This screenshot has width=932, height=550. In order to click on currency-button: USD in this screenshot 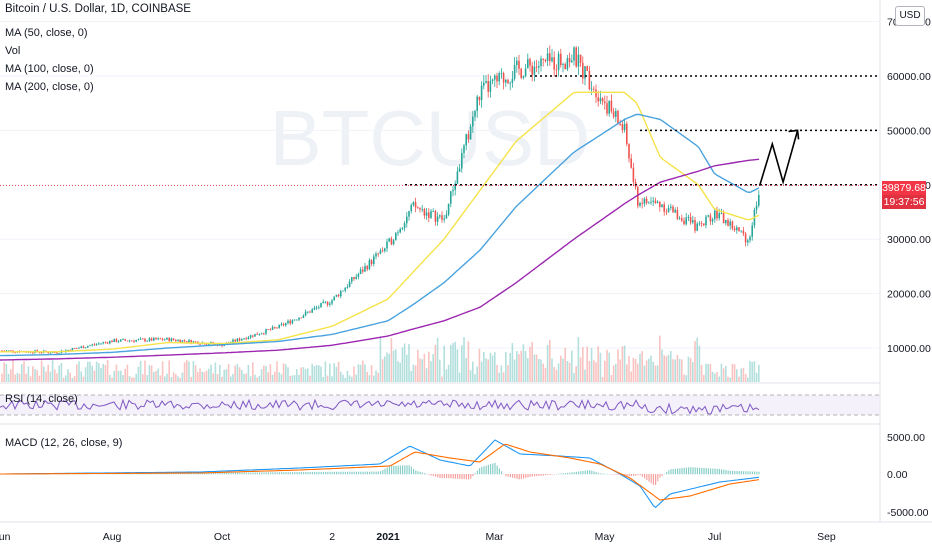, I will do `click(910, 16)`.